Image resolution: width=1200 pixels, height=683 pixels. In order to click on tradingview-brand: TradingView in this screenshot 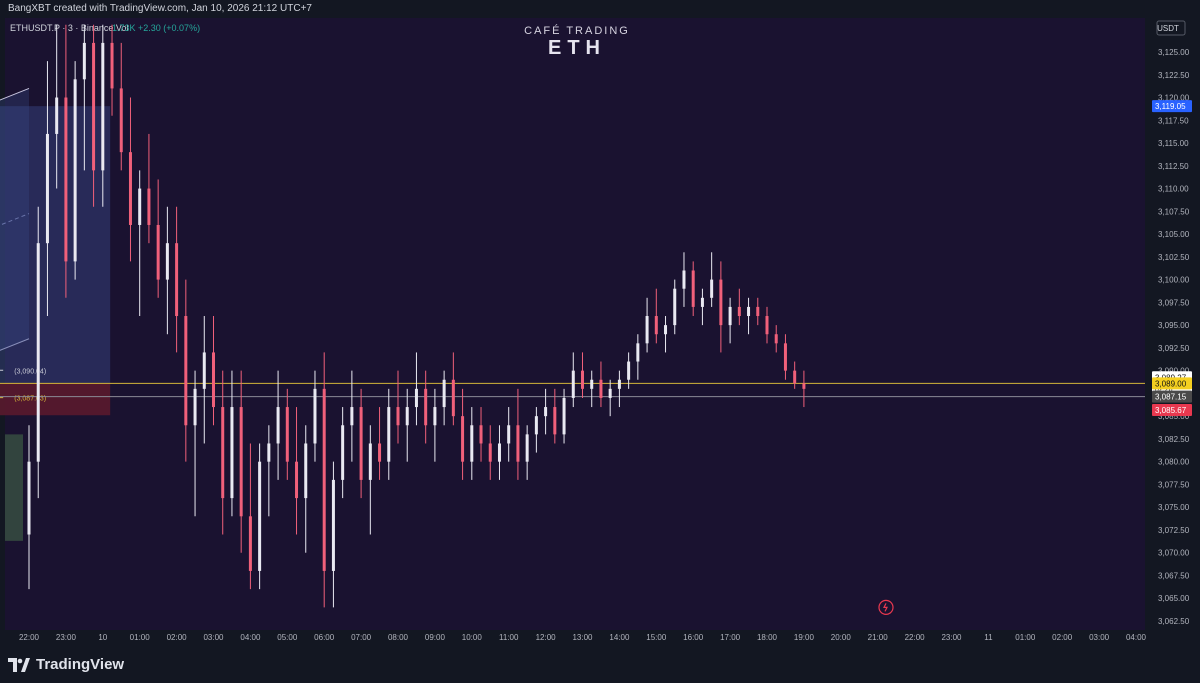, I will do `click(66, 664)`.